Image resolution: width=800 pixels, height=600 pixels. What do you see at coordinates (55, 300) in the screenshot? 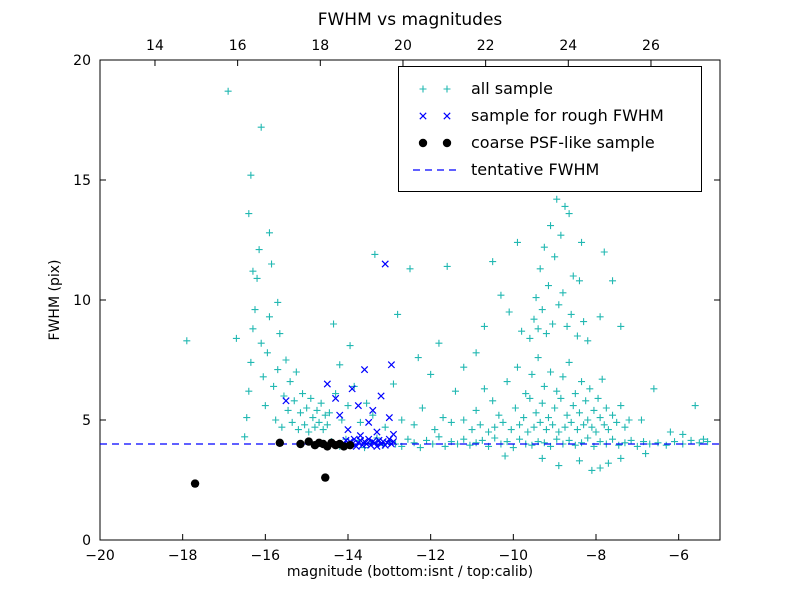
I see `y-axis-label: FWHM (pix)` at bounding box center [55, 300].